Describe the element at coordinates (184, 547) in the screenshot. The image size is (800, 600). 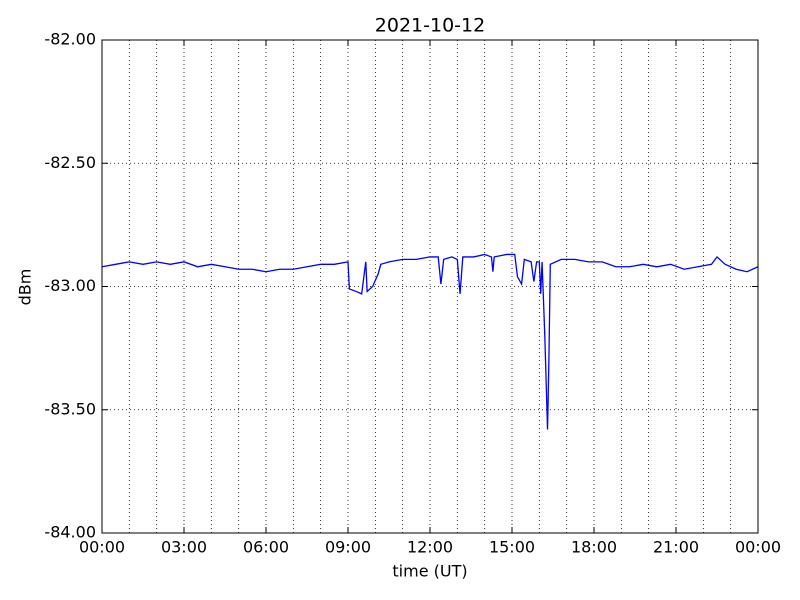
I see `x-tick-label: 03:00` at that location.